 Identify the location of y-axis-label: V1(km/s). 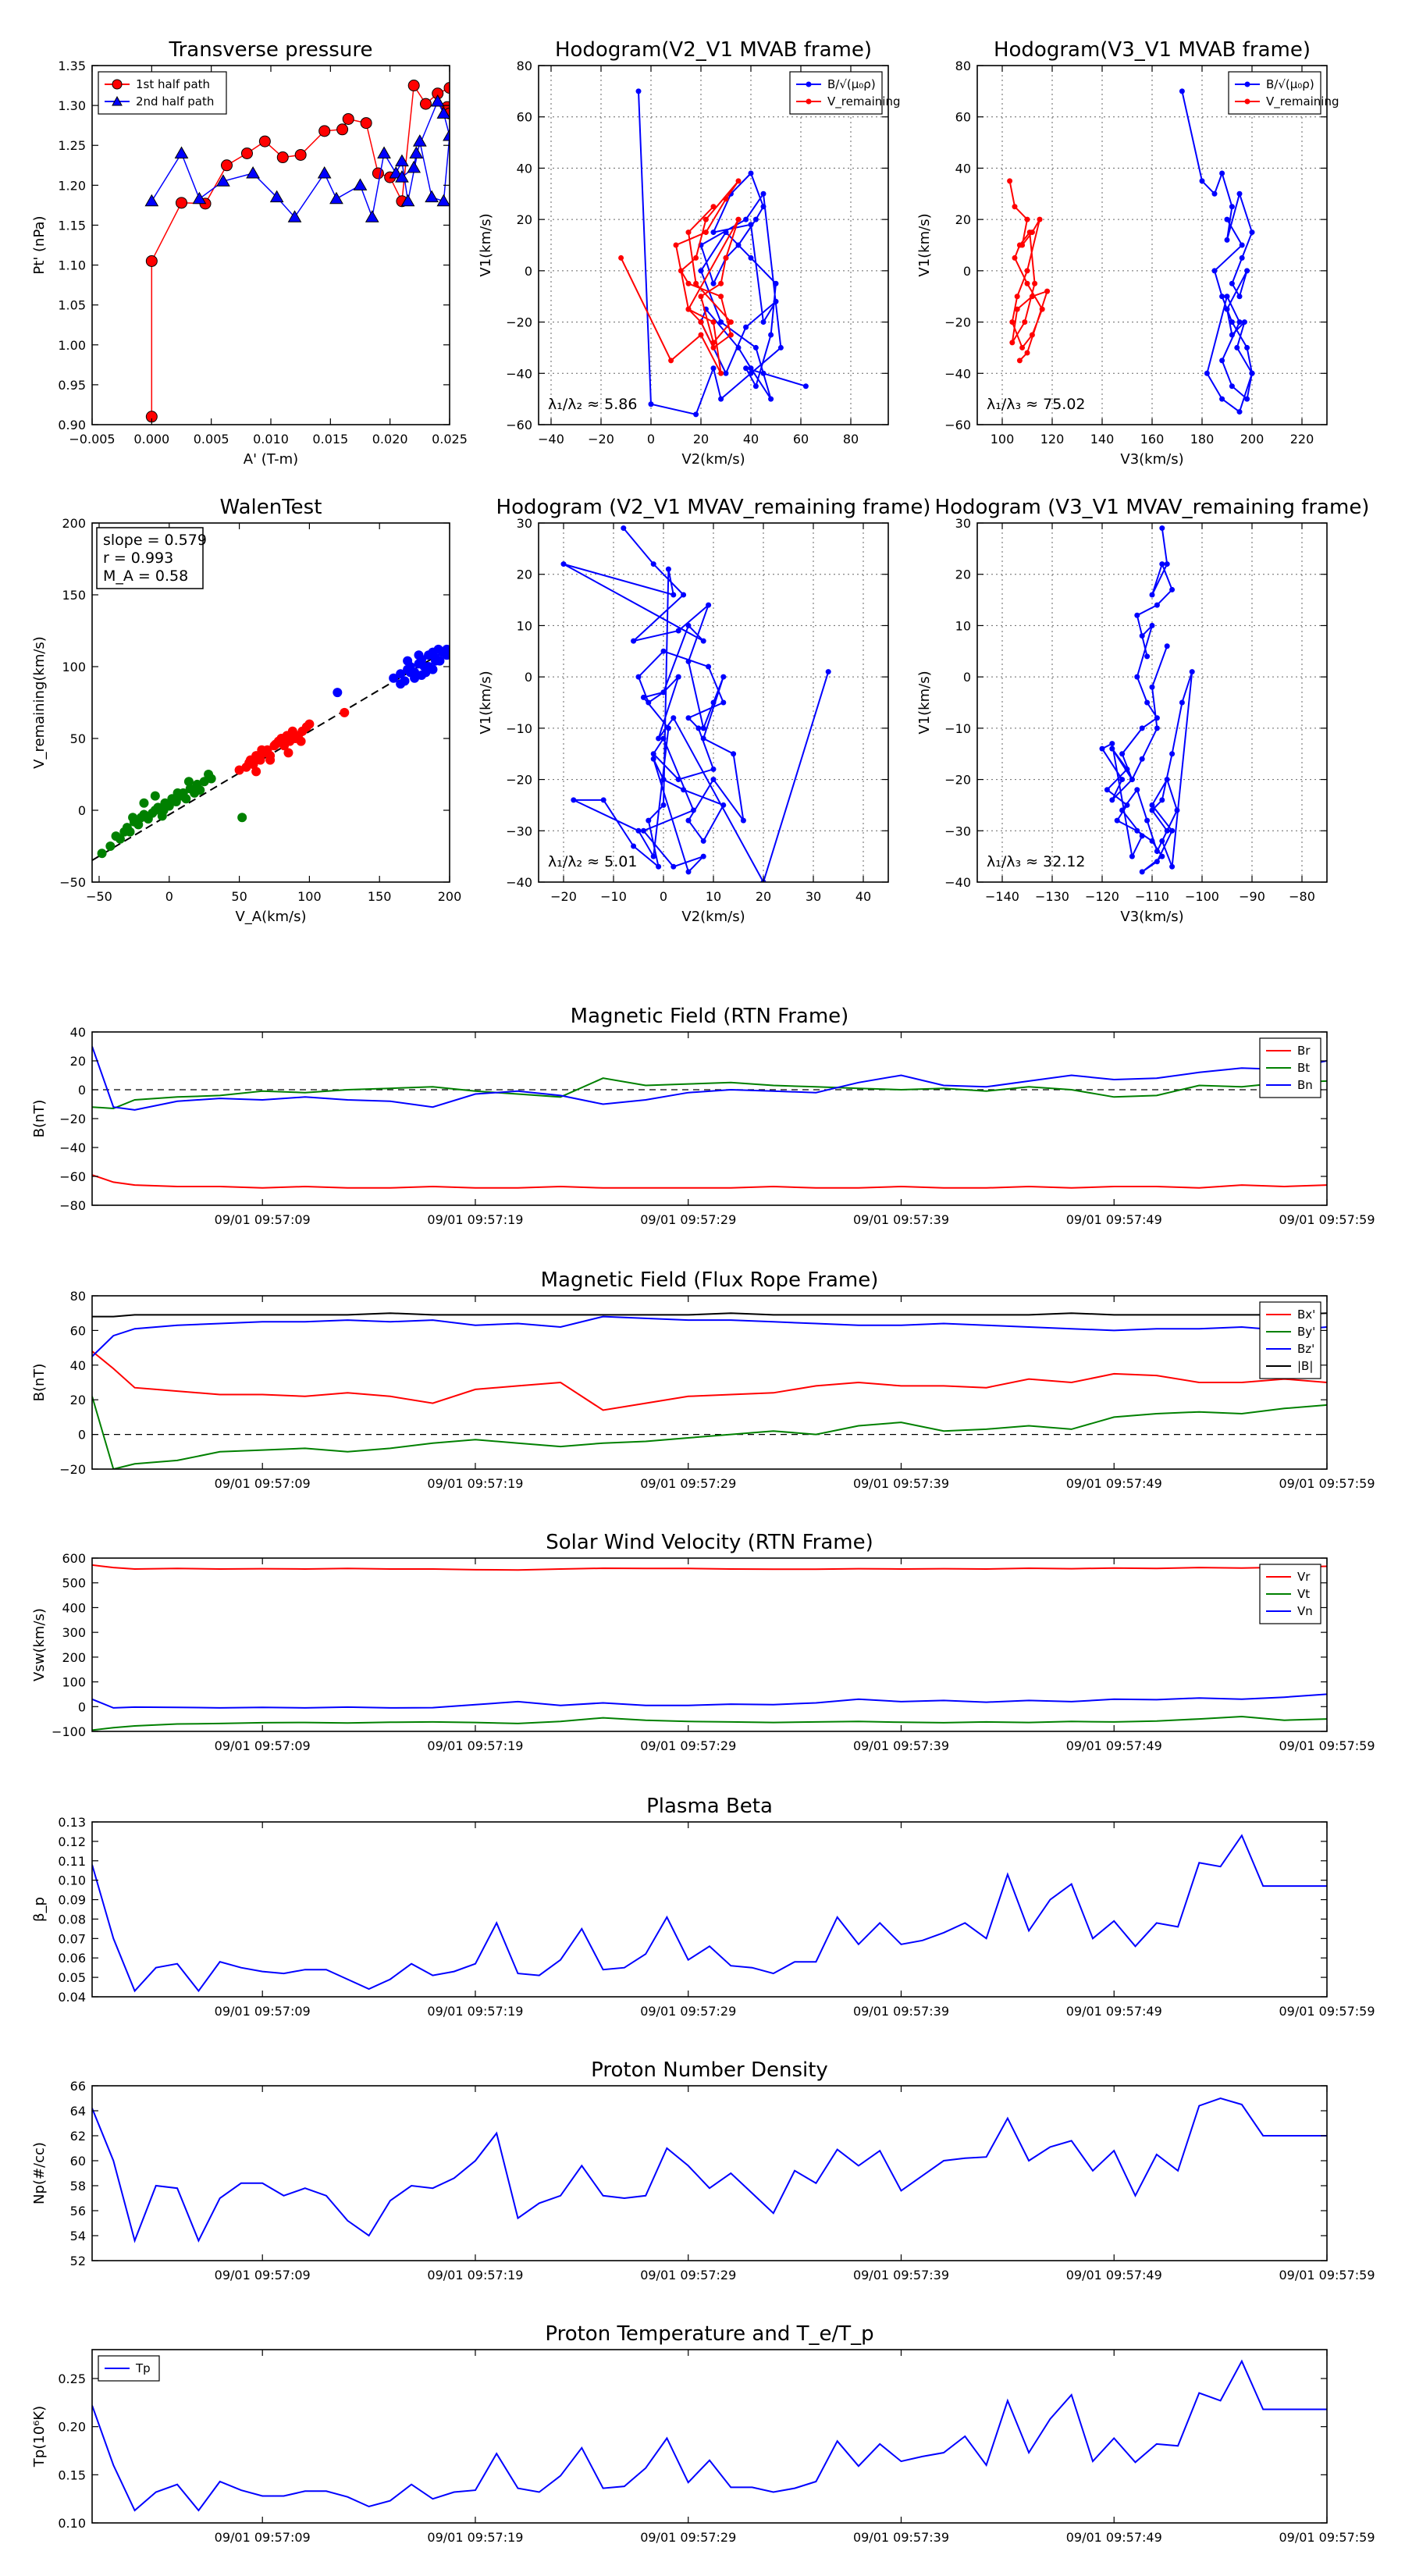
(486, 702).